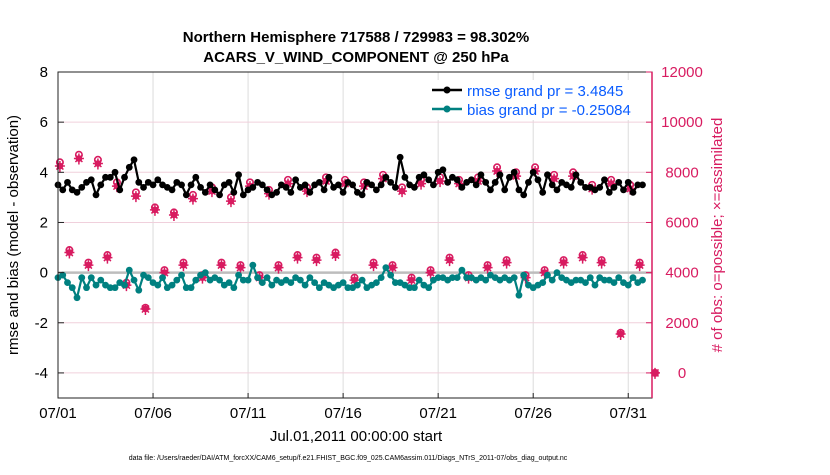  What do you see at coordinates (44, 222) in the screenshot?
I see `y-tick-label: 2` at bounding box center [44, 222].